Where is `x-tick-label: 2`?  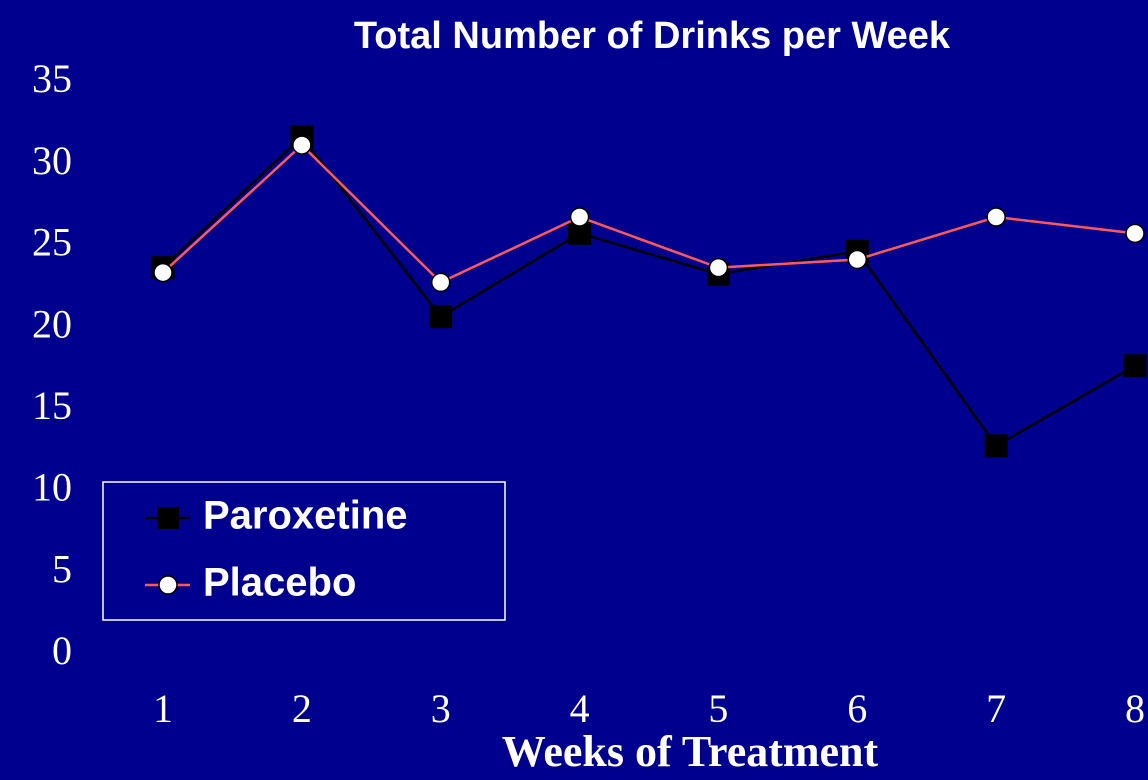 x-tick-label: 2 is located at coordinates (302, 708).